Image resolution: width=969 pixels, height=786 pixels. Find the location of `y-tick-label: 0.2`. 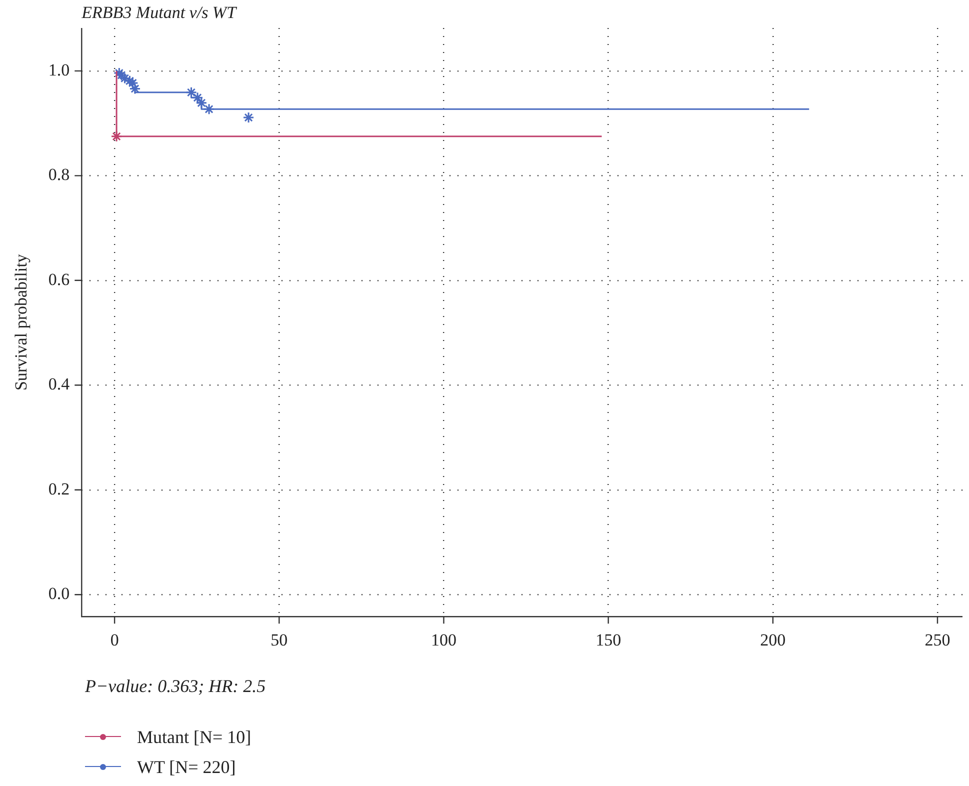

y-tick-label: 0.2 is located at coordinates (59, 488).